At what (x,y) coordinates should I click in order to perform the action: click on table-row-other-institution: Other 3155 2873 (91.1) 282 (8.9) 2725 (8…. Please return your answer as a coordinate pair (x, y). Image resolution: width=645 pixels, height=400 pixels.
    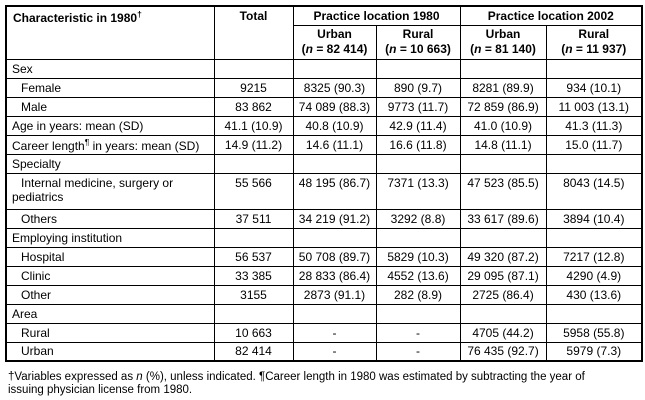
    Looking at the image, I should click on (324, 294).